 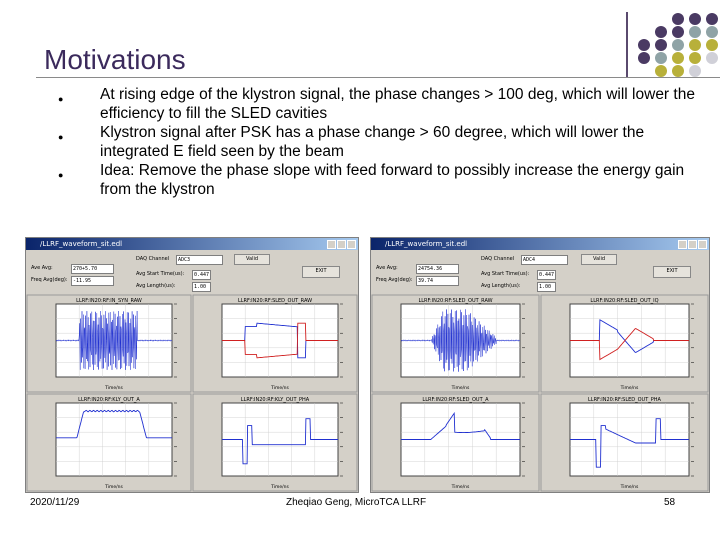 I want to click on waveform-plot: LLRF:IN20:RF:SLED_OUT_PHA Time/ns, so click(x=624, y=442).